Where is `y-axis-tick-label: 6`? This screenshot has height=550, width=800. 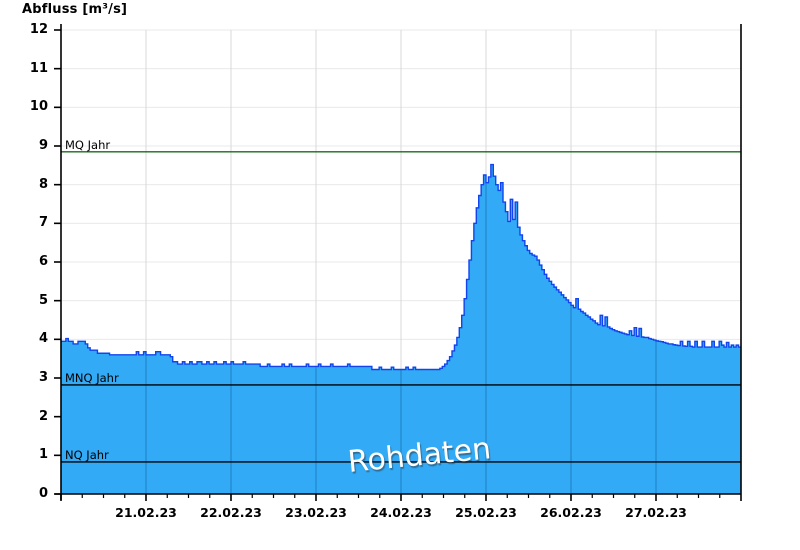
y-axis-tick-label: 6 is located at coordinates (43, 261).